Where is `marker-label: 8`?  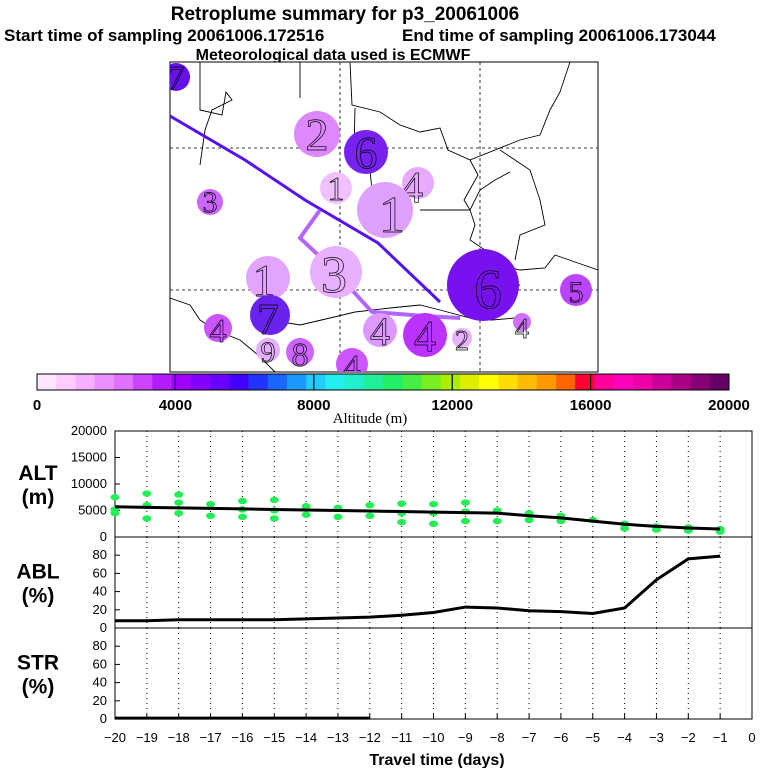 marker-label: 8 is located at coordinates (300, 355).